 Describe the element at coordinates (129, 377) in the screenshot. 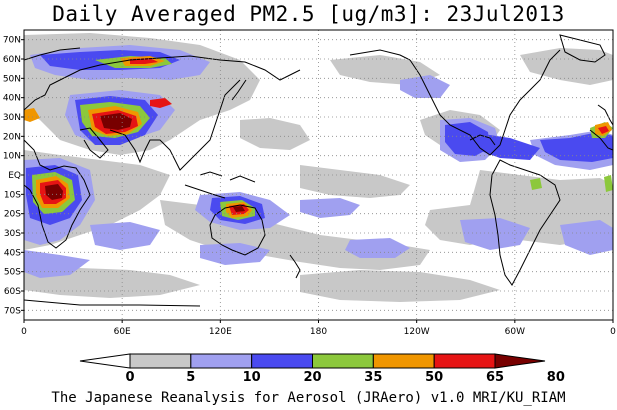

I see `colorbar-label: 0` at that location.